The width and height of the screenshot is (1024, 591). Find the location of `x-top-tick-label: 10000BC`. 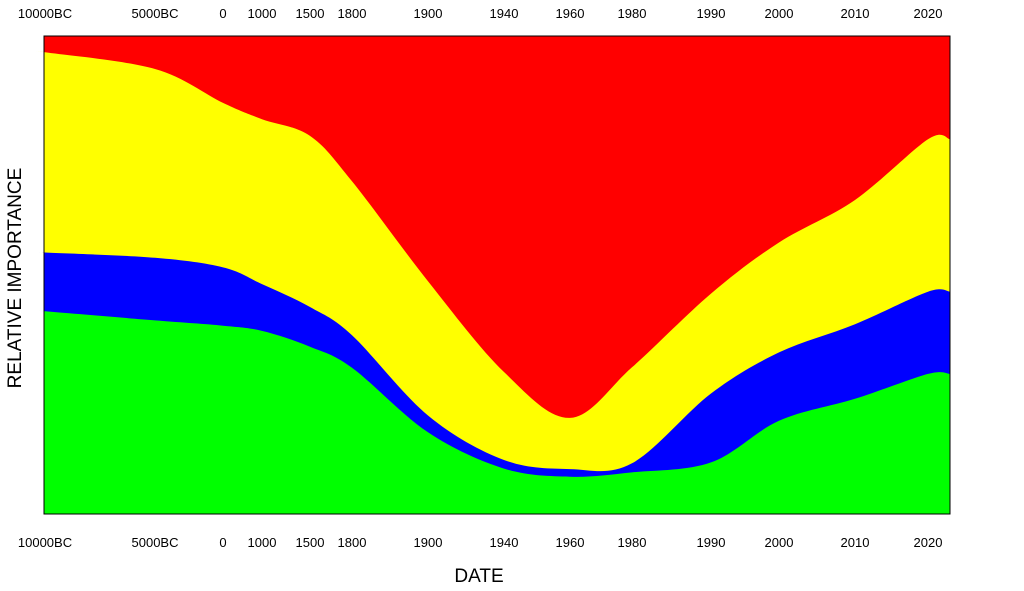

x-top-tick-label: 10000BC is located at coordinates (45, 13).